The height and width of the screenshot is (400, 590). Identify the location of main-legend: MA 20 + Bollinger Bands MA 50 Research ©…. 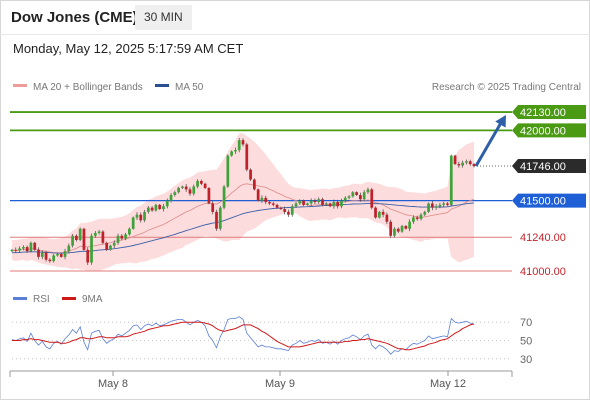
(297, 87).